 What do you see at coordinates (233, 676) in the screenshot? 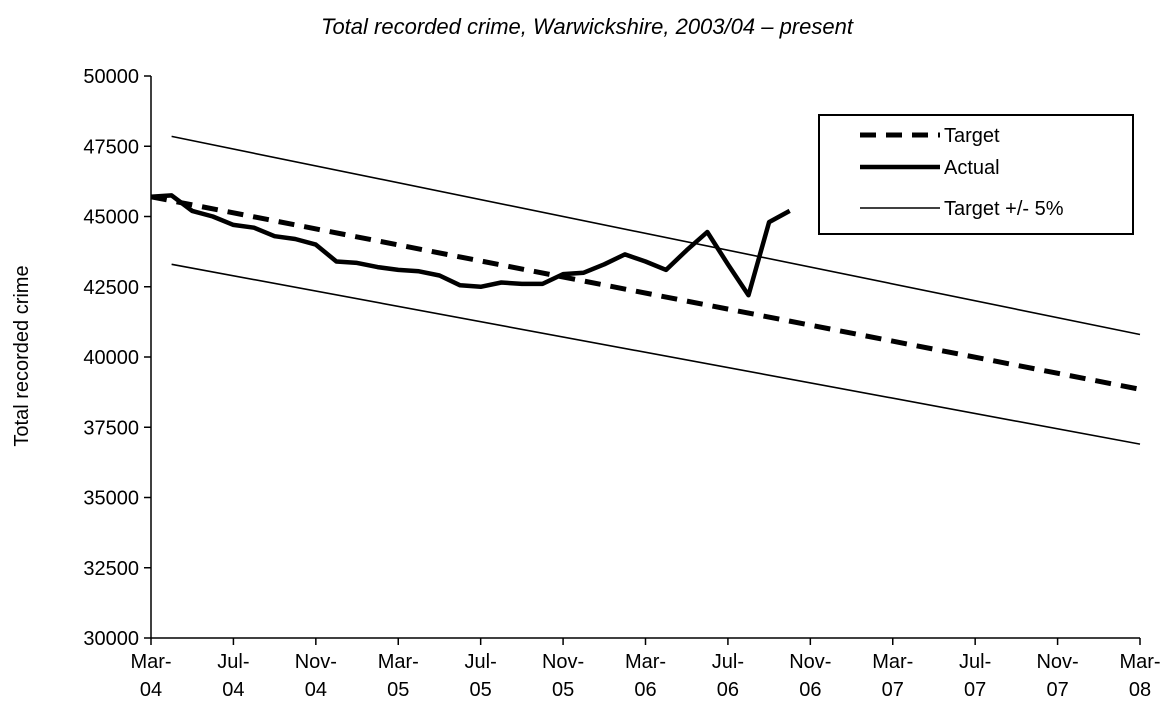
I see `x-tick-label: Jul-04` at bounding box center [233, 676].